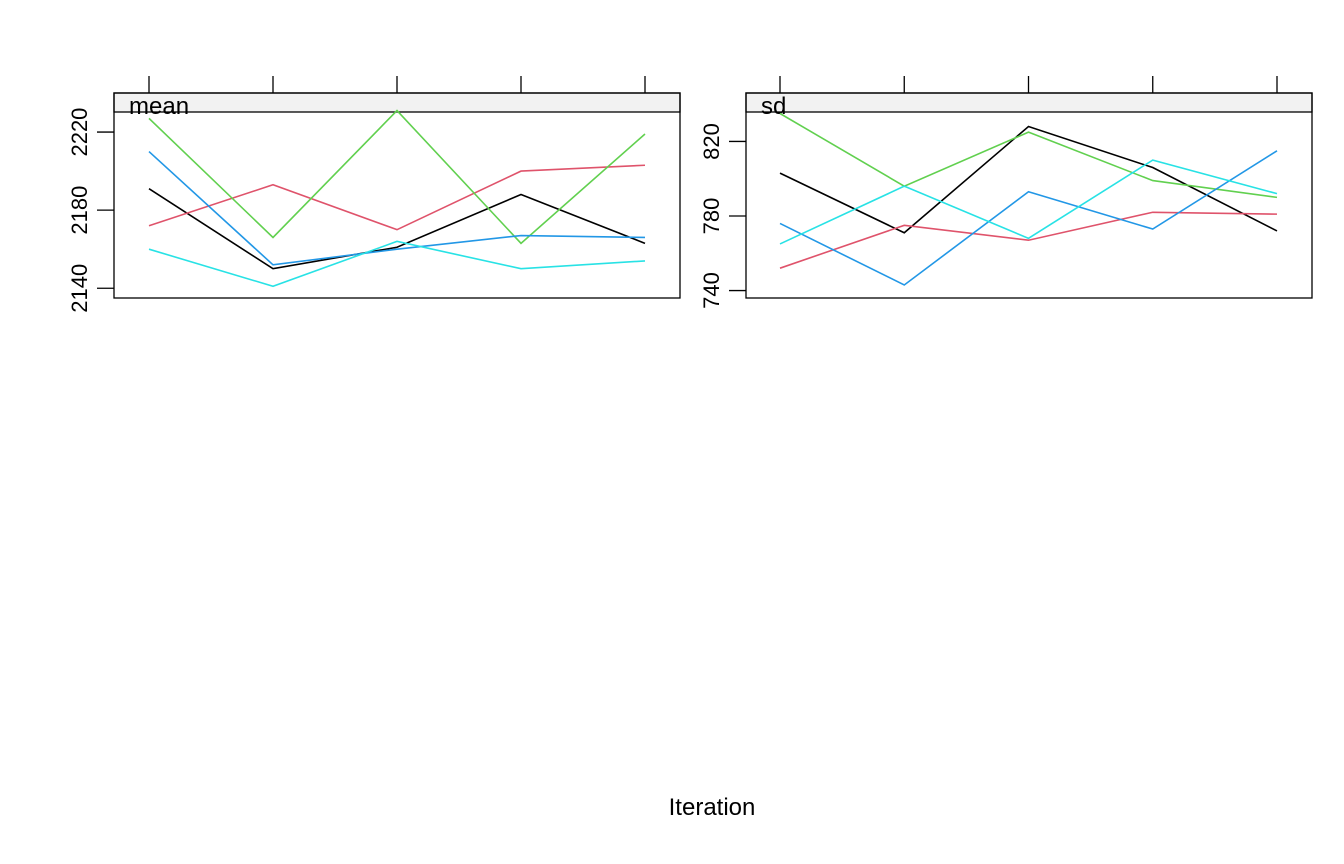 The height and width of the screenshot is (864, 1344). I want to click on y-tick-label: 2140, so click(79, 288).